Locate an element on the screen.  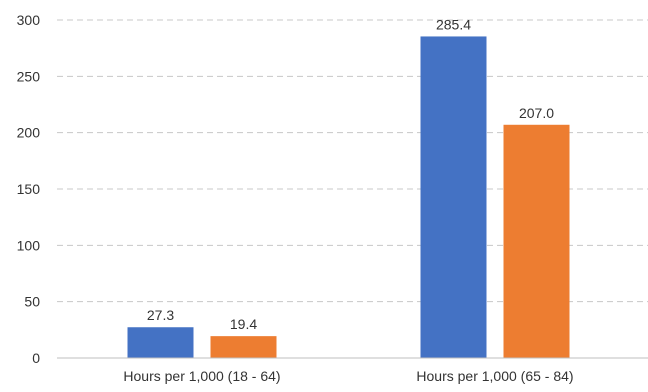
bar-value-label: 207.0 is located at coordinates (536, 113).